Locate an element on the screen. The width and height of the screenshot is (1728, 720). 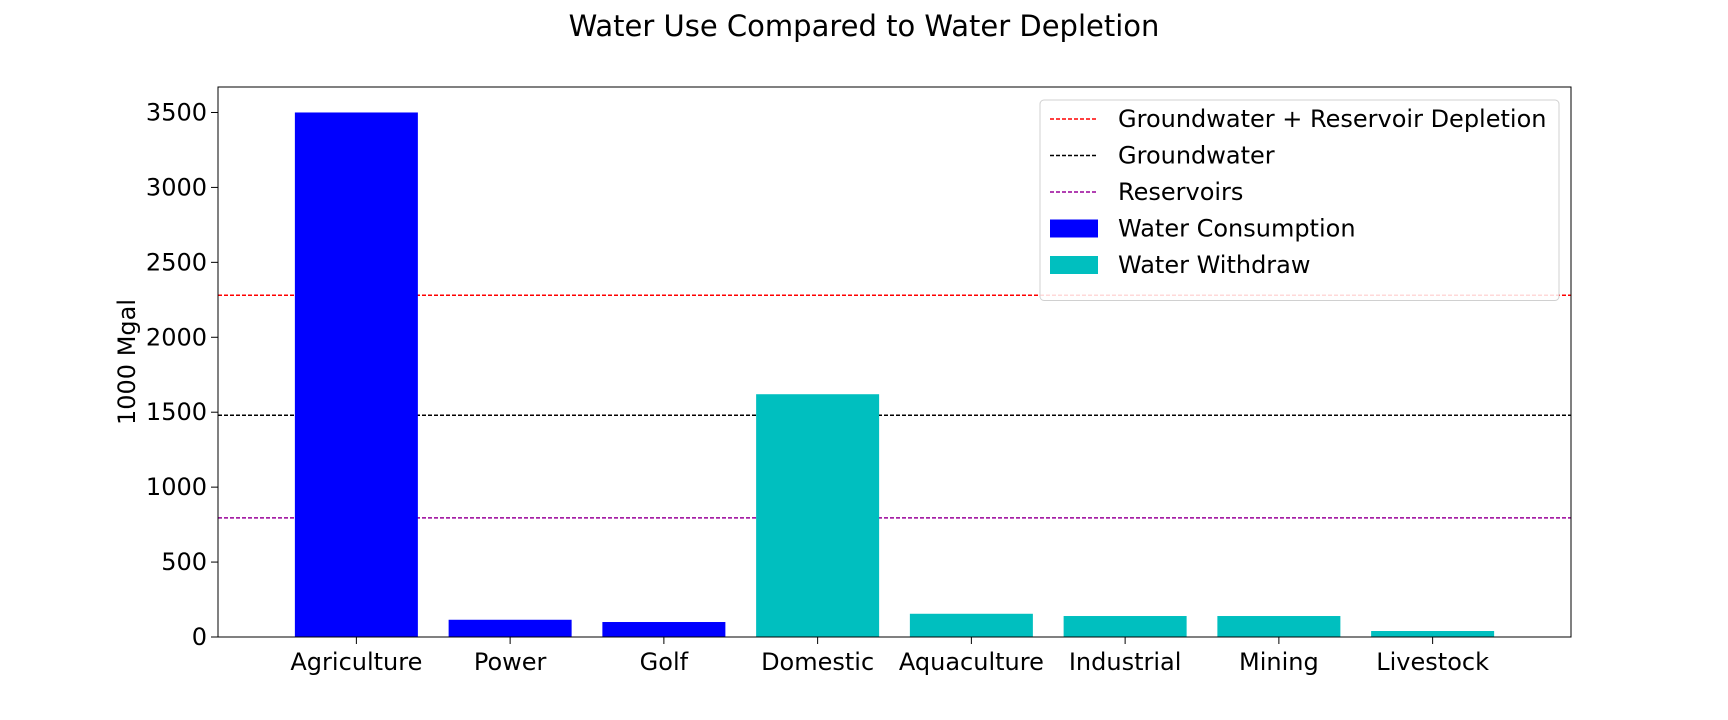
x-tick-label: Aquaculture is located at coordinates (971, 662).